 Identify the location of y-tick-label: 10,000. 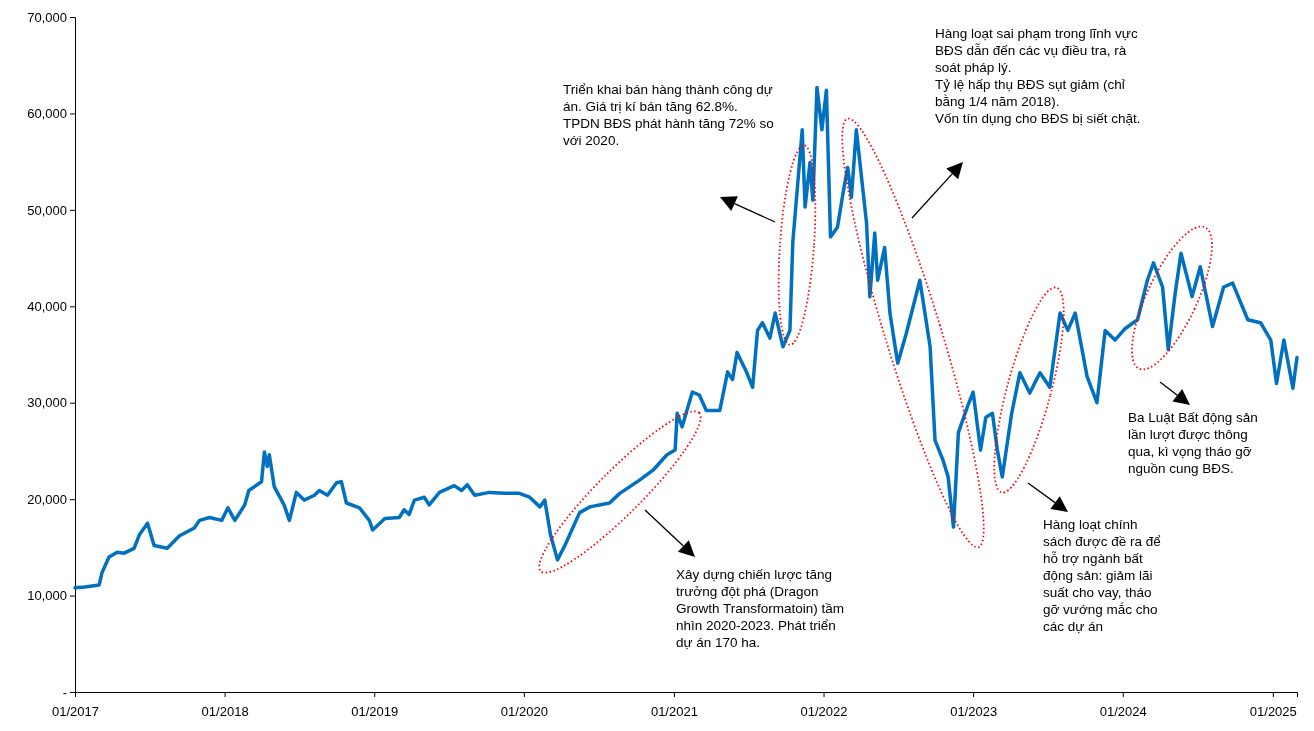
(47, 596).